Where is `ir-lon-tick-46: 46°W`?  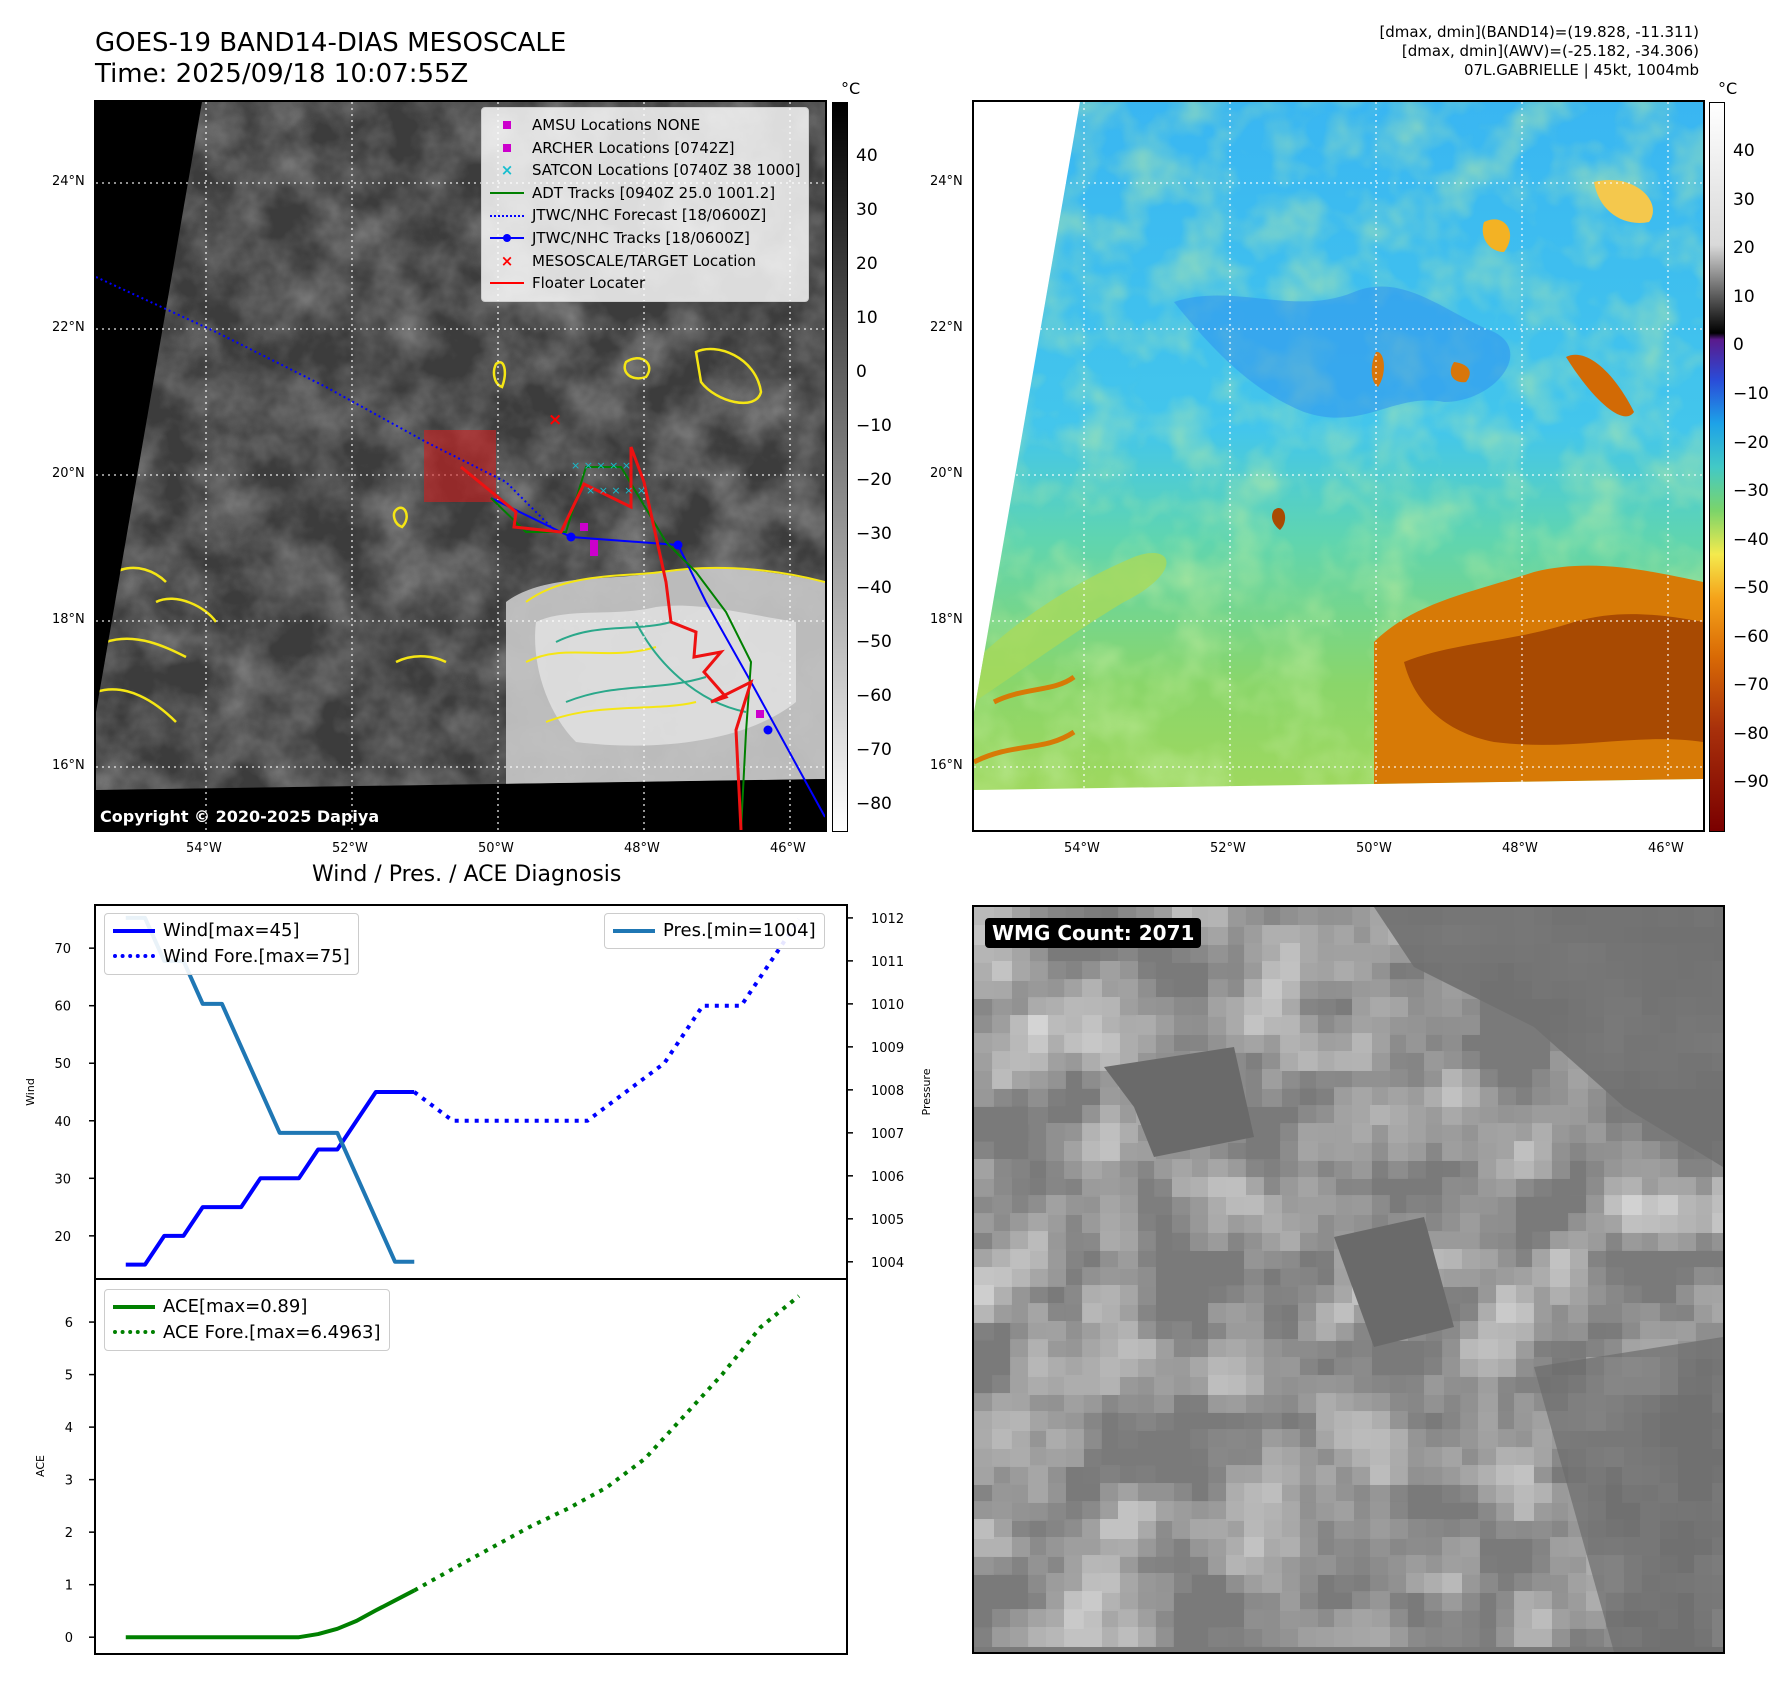 ir-lon-tick-46: 46°W is located at coordinates (788, 848).